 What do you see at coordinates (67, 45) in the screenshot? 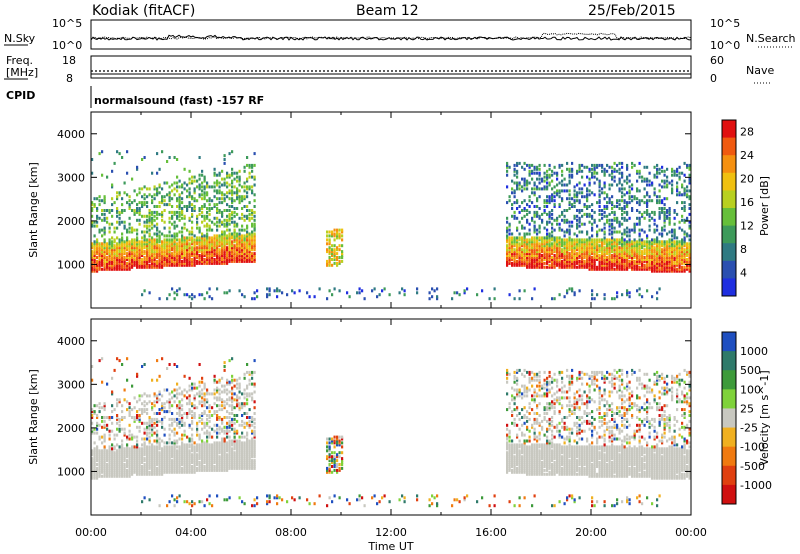
I see `nsky-tick-low: 10^0` at bounding box center [67, 45].